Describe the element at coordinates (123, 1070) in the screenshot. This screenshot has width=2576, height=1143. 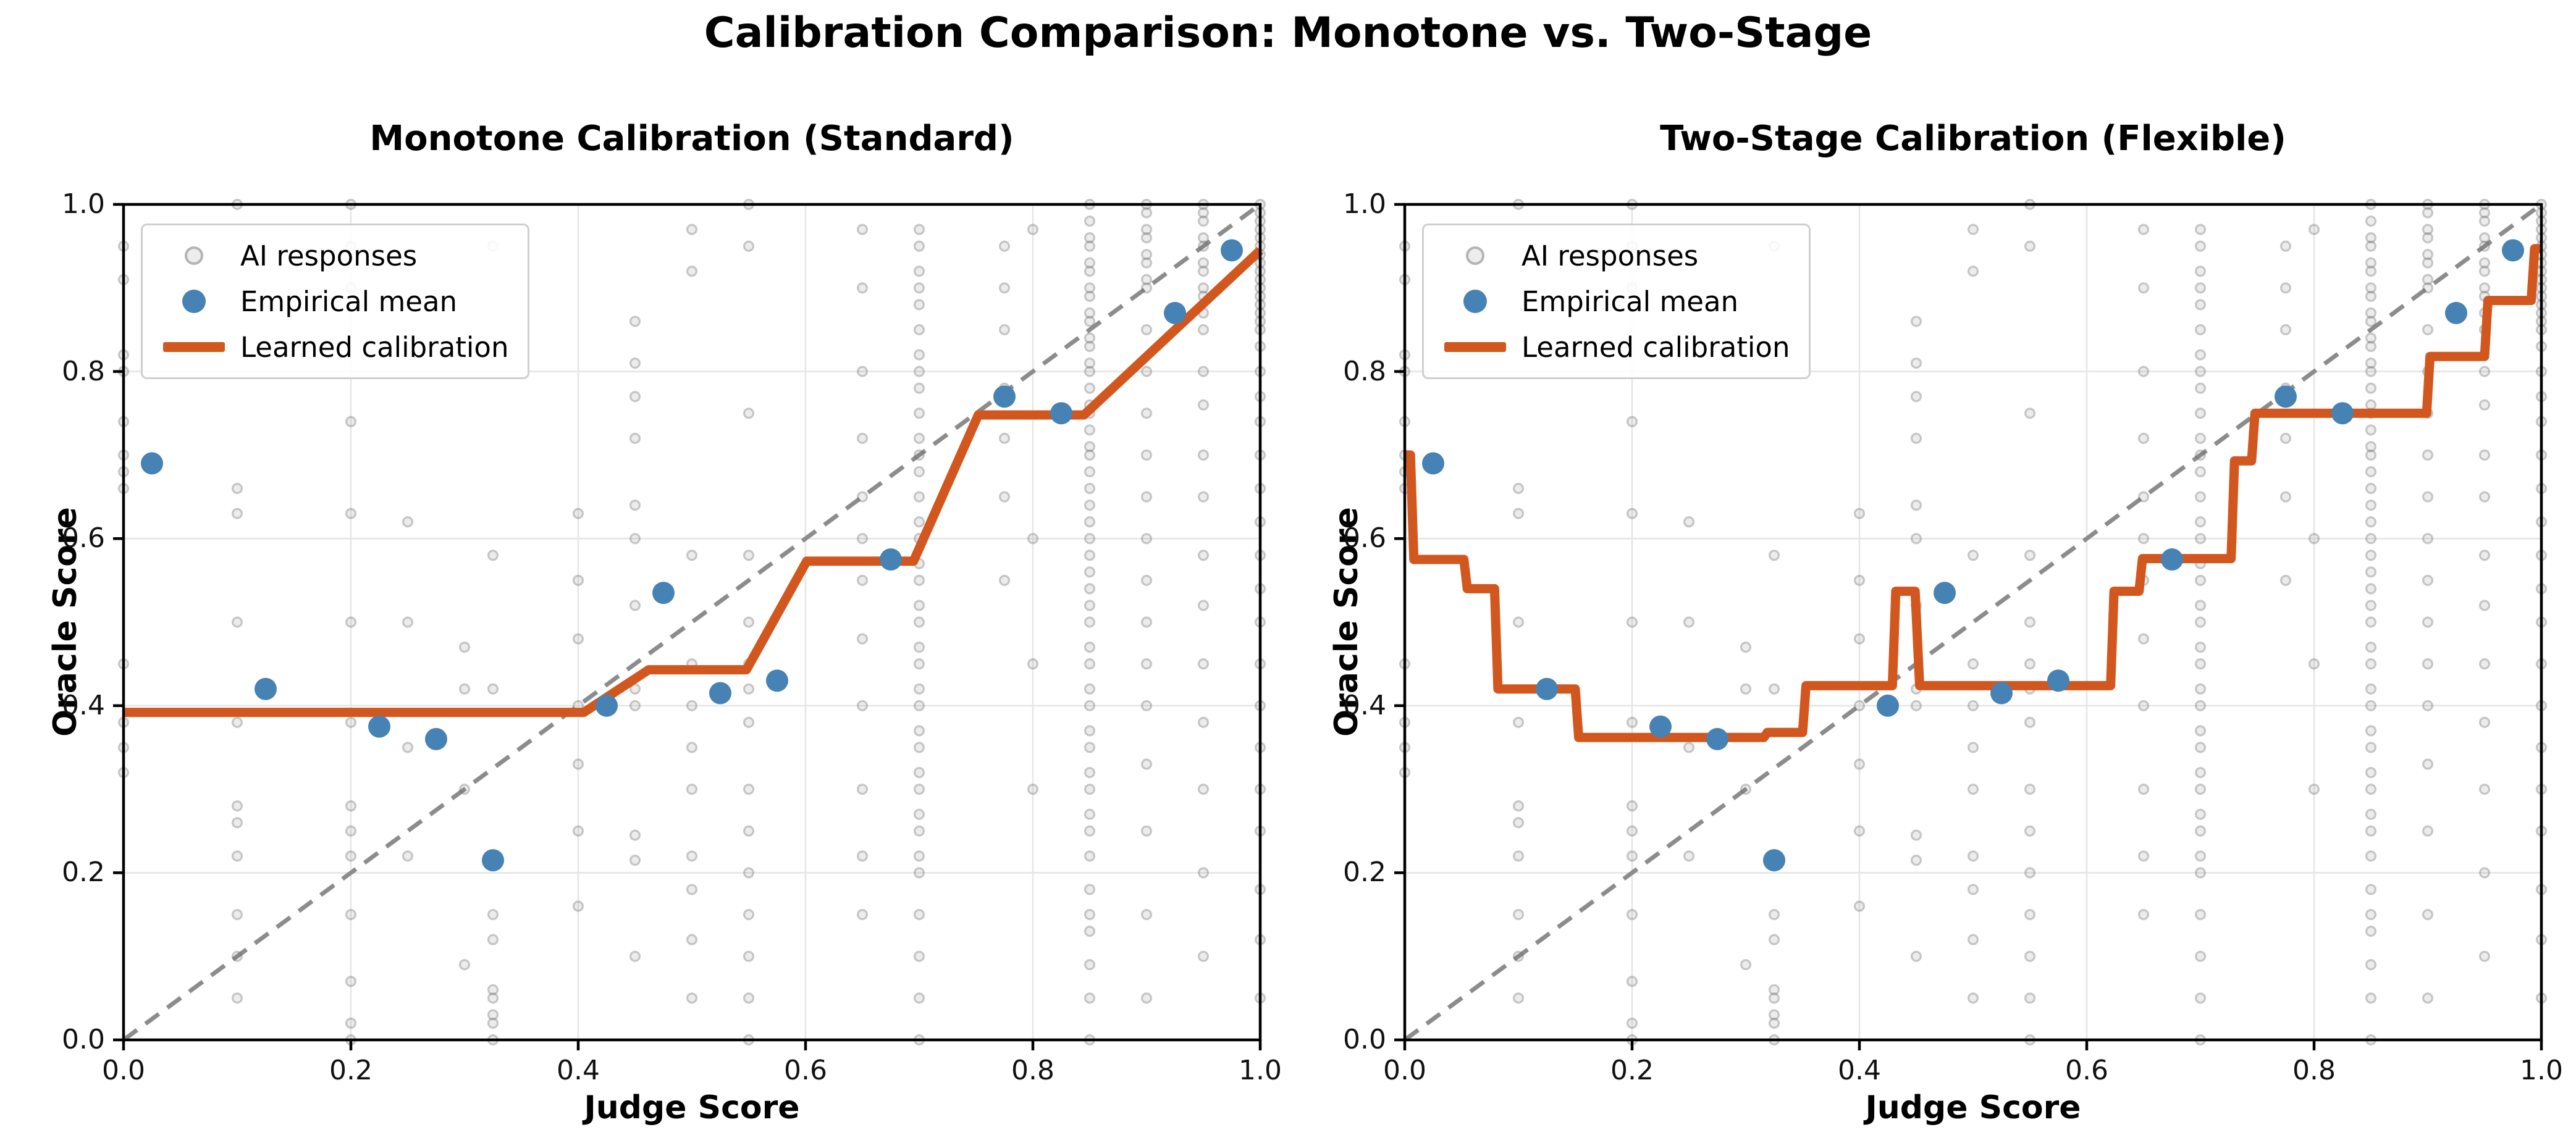
I see `x-tick-label: 0.0` at that location.